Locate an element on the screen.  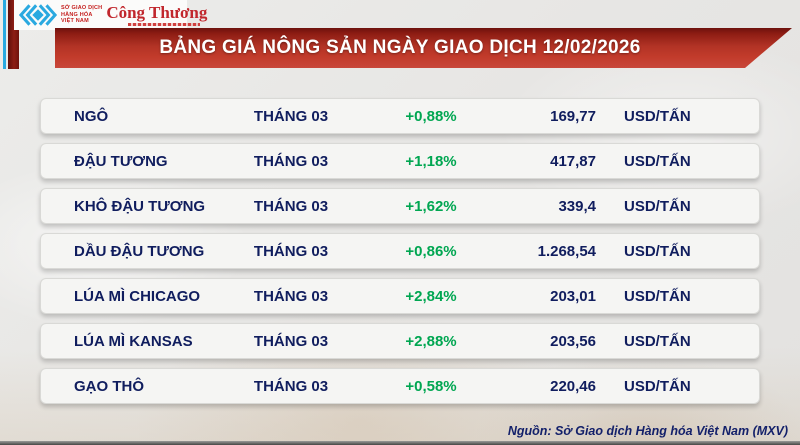
price-value: 169,77 is located at coordinates (573, 116).